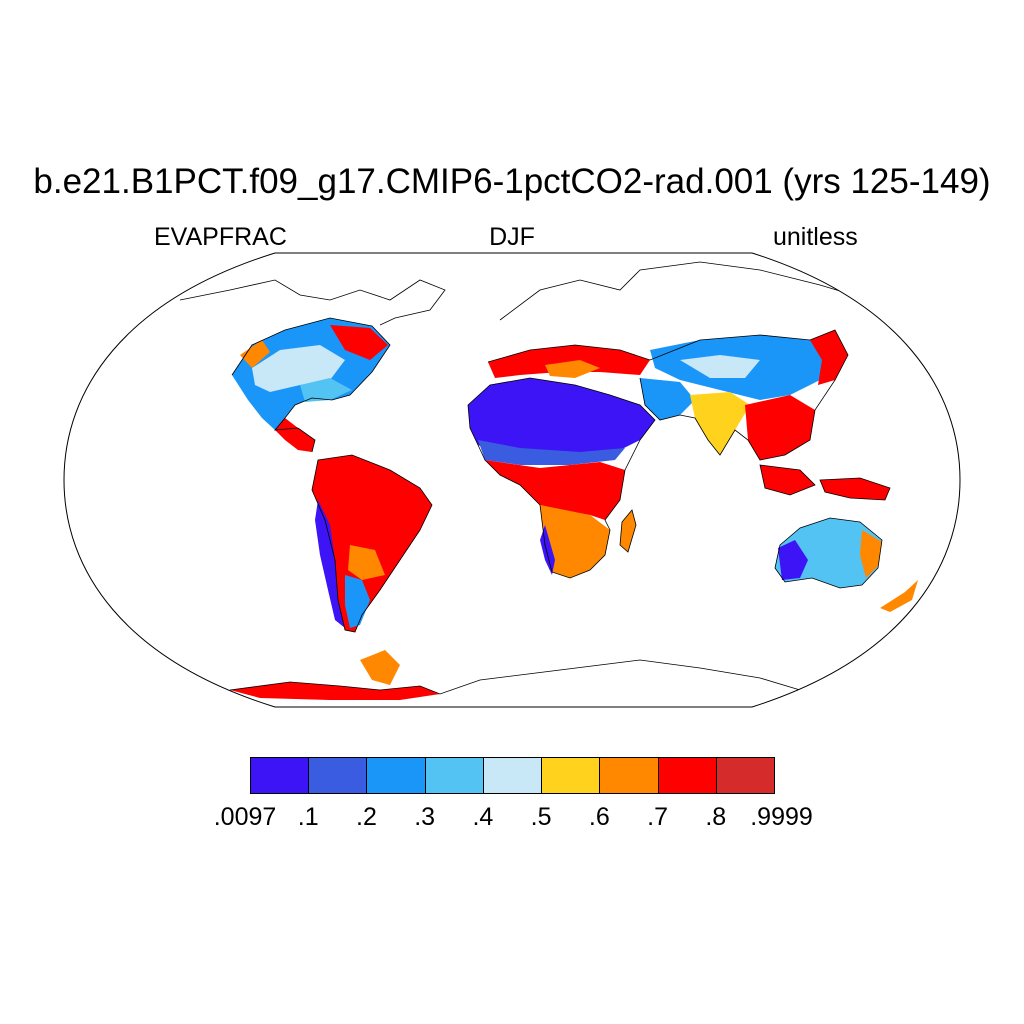  I want to click on region-east-asia, so click(829, 357).